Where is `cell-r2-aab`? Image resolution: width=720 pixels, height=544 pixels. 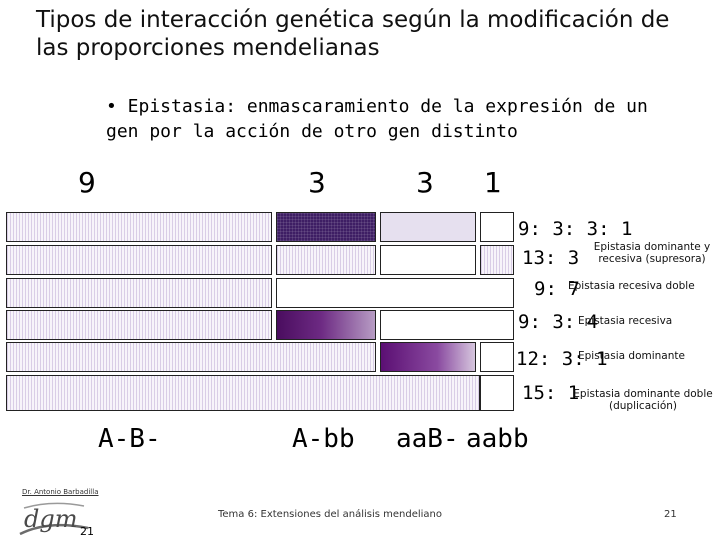
cell-r2-aab is located at coordinates (428, 260).